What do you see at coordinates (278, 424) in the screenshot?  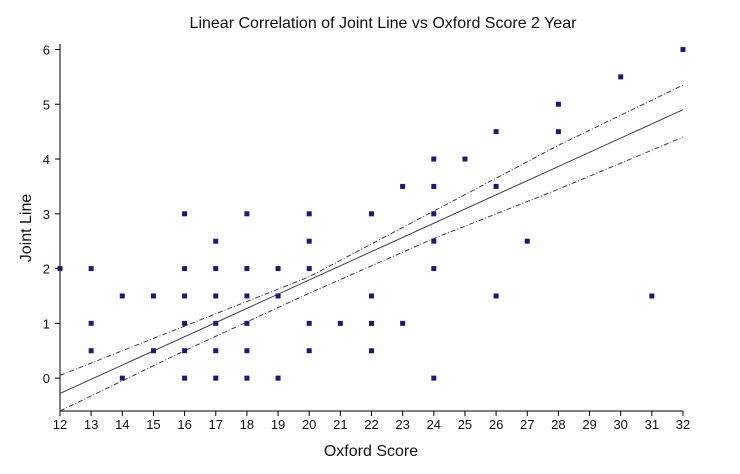 I see `x-tick-label: 19` at bounding box center [278, 424].